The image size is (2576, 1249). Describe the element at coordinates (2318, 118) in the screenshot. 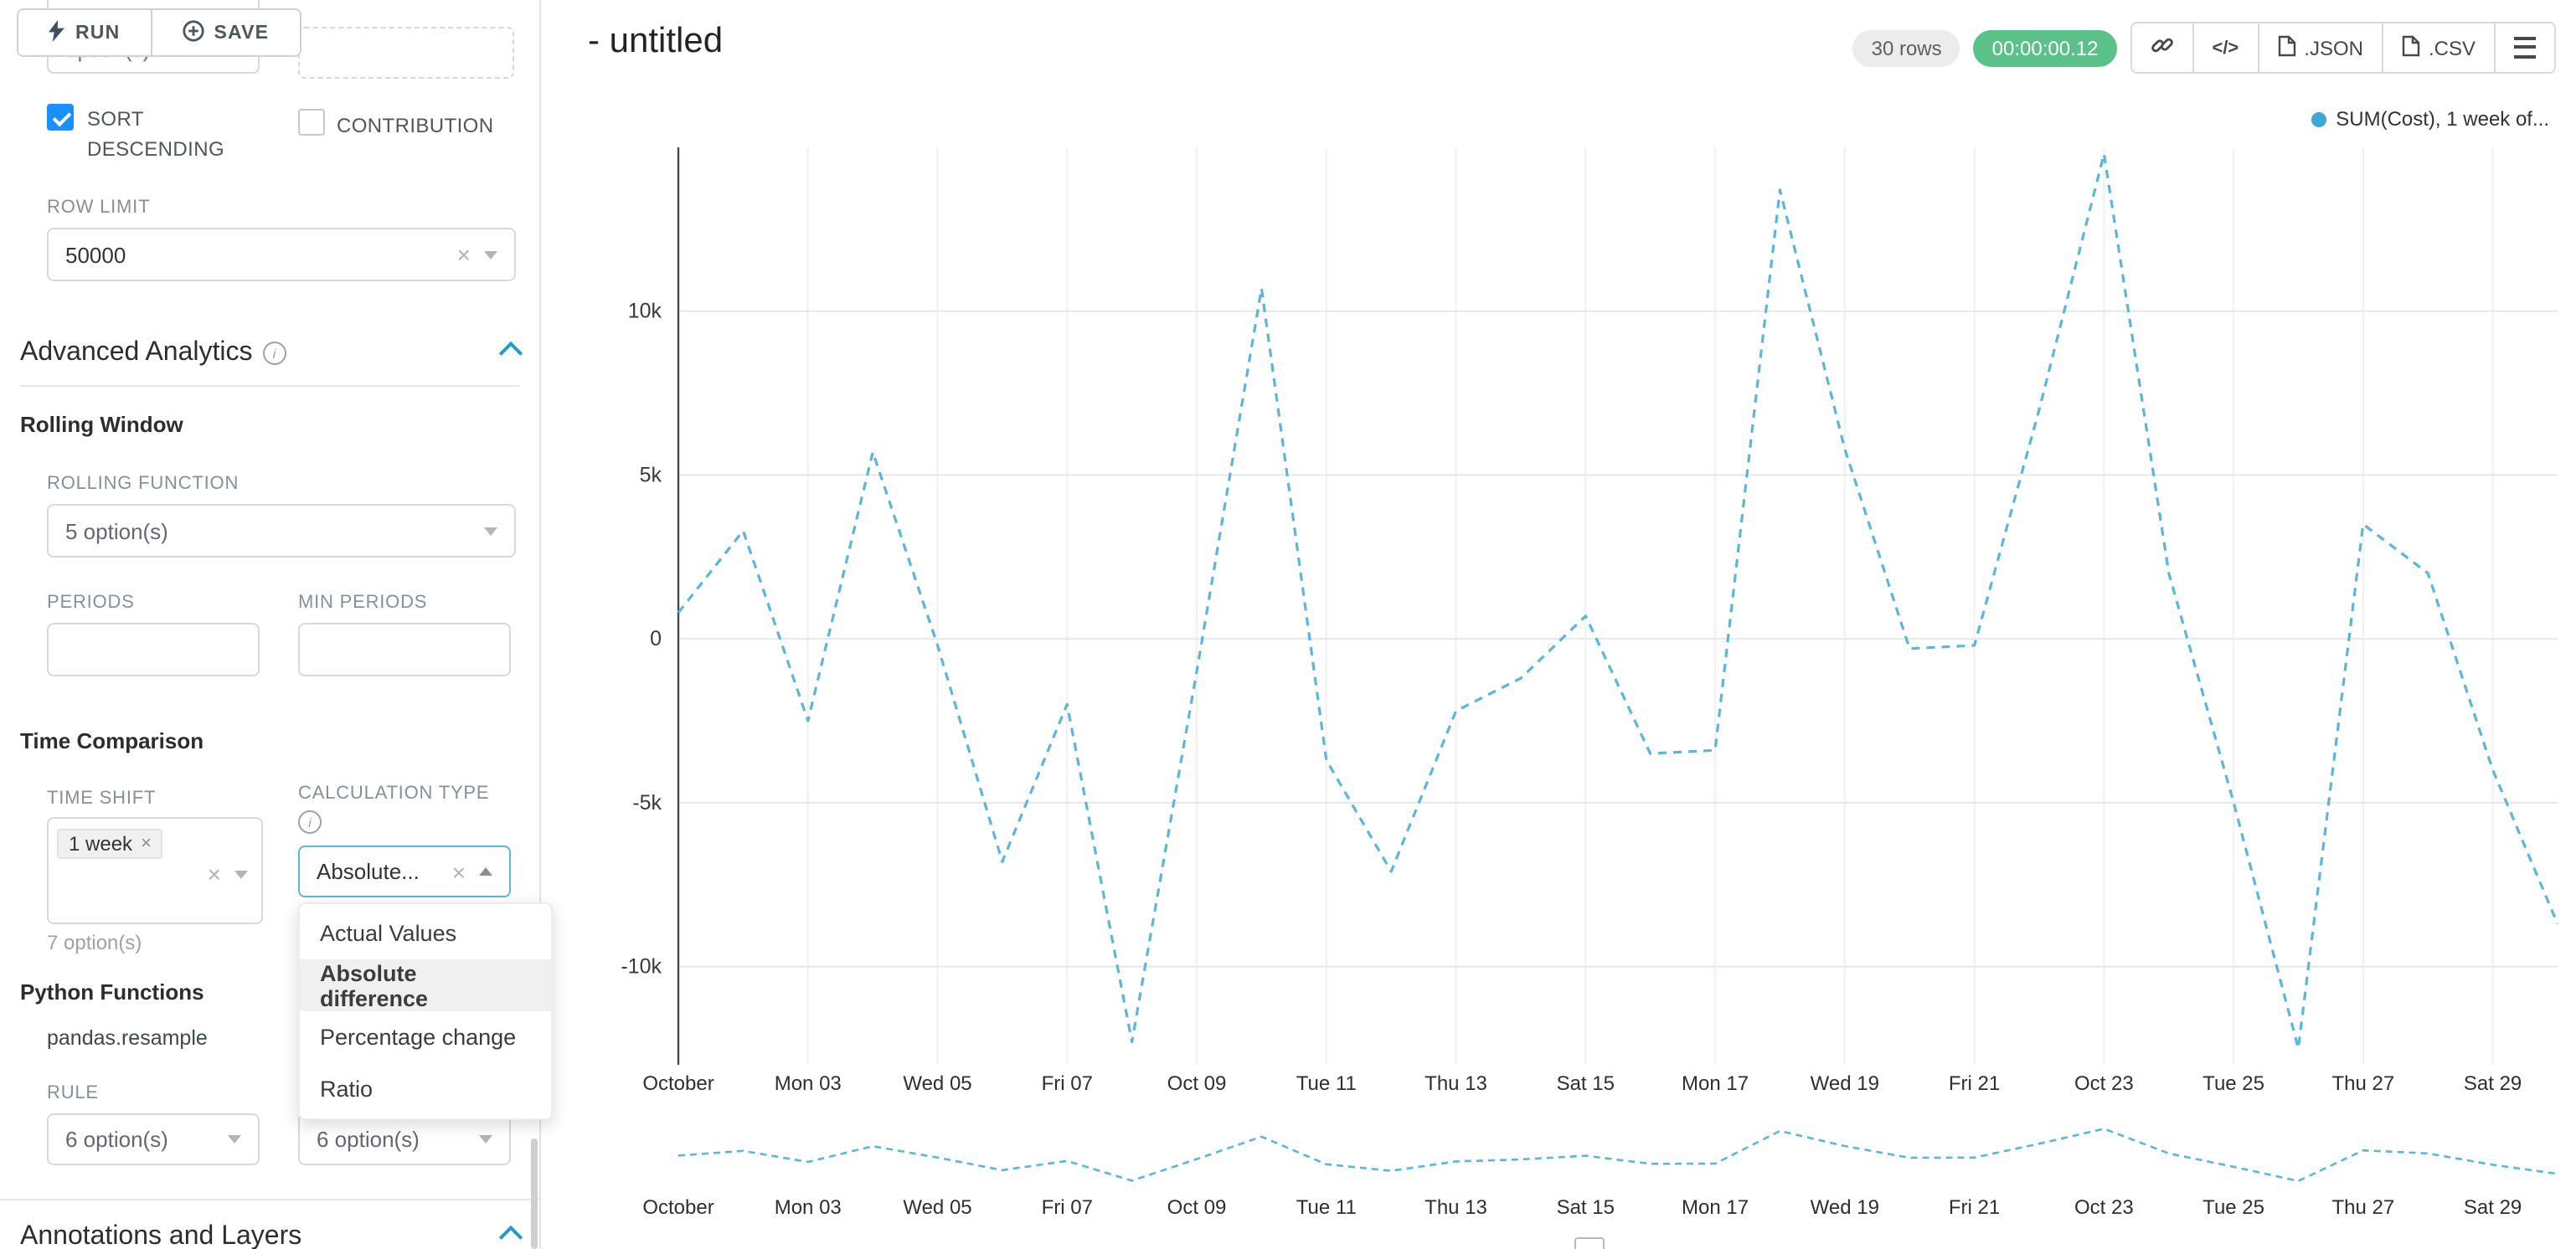

I see `legend-marker` at that location.